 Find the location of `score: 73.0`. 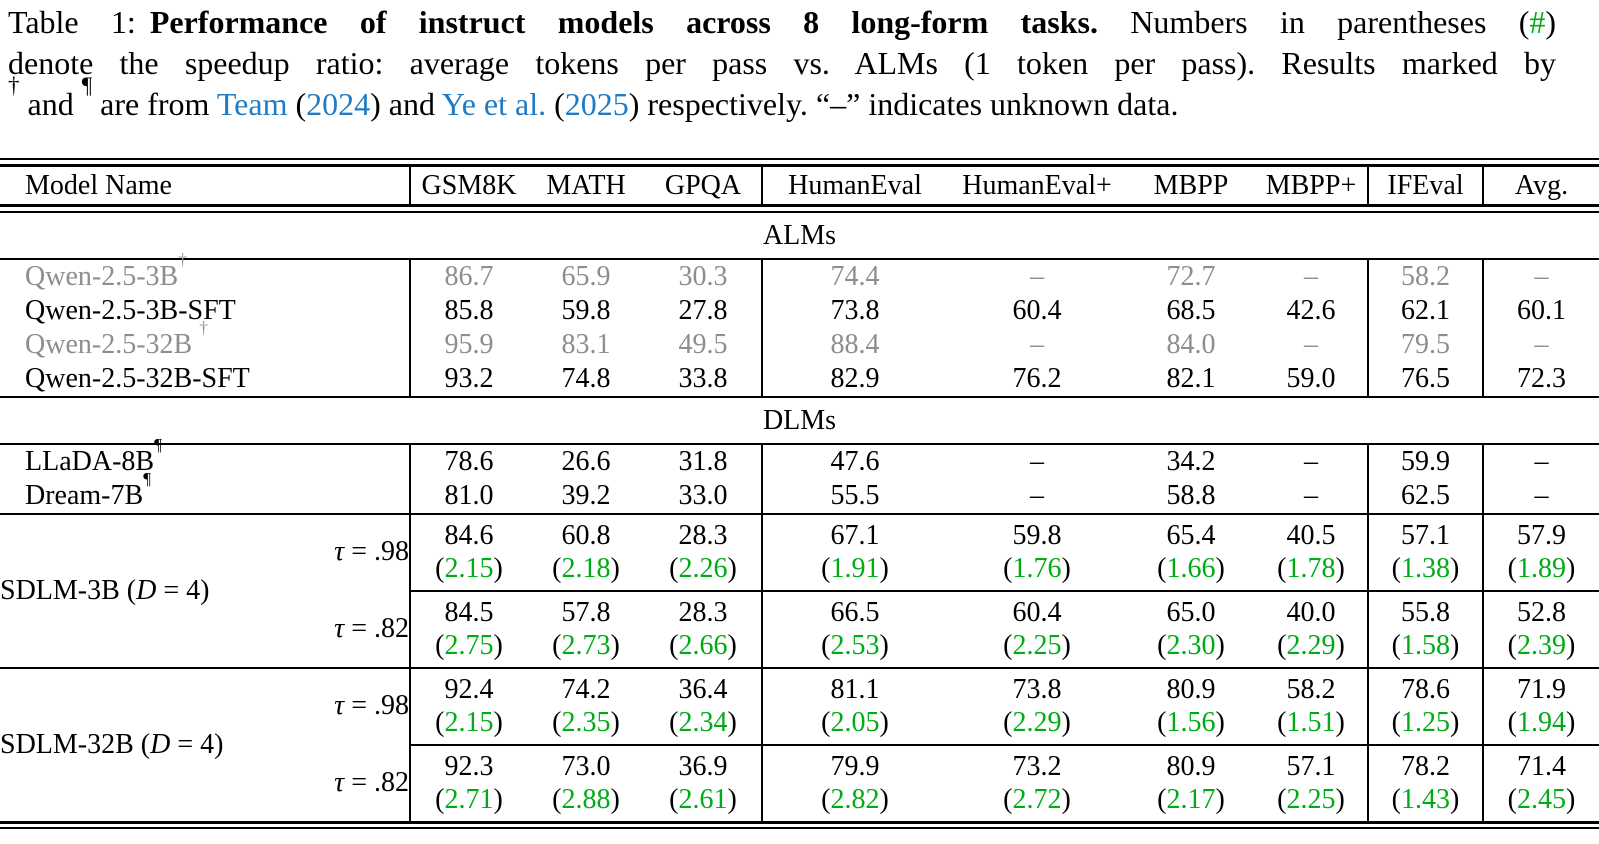

score: 73.0 is located at coordinates (586, 766).